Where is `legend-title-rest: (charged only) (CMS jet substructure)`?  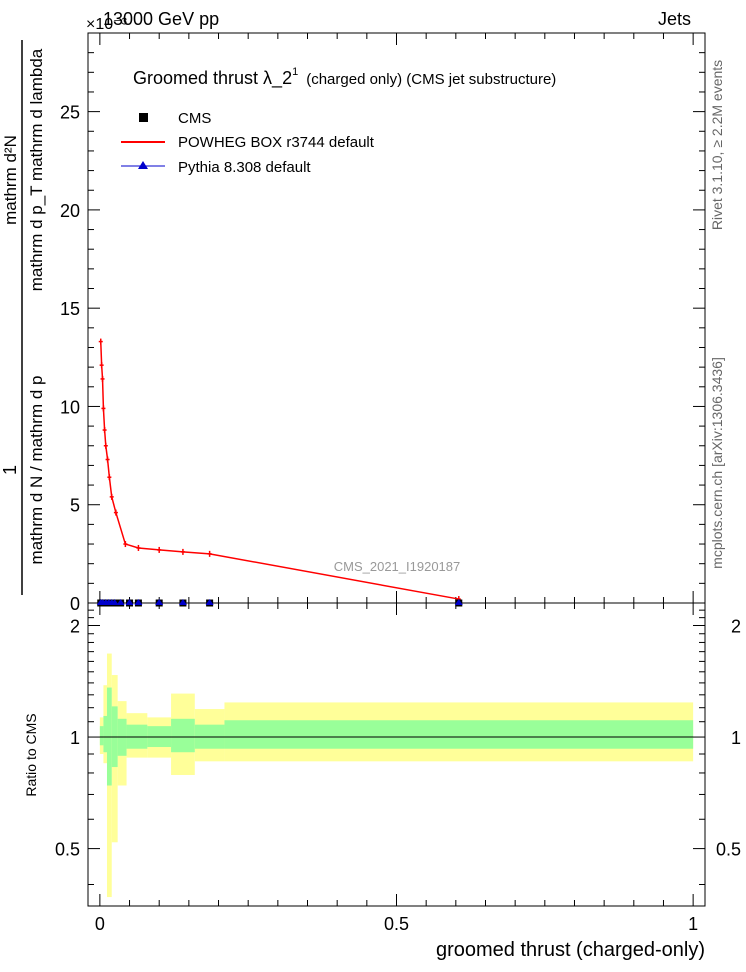 legend-title-rest: (charged only) (CMS jet substructure) is located at coordinates (431, 79).